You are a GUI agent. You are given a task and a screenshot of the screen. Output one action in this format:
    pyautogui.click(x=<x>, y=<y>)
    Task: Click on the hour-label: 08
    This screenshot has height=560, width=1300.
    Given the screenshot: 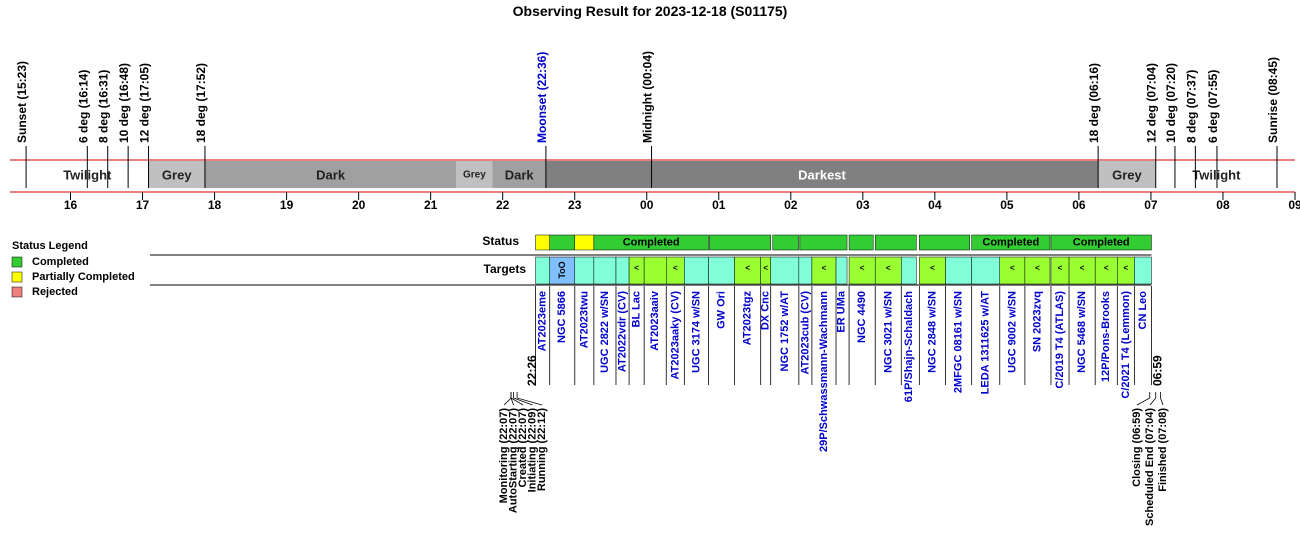 What is the action you would take?
    pyautogui.click(x=1223, y=205)
    